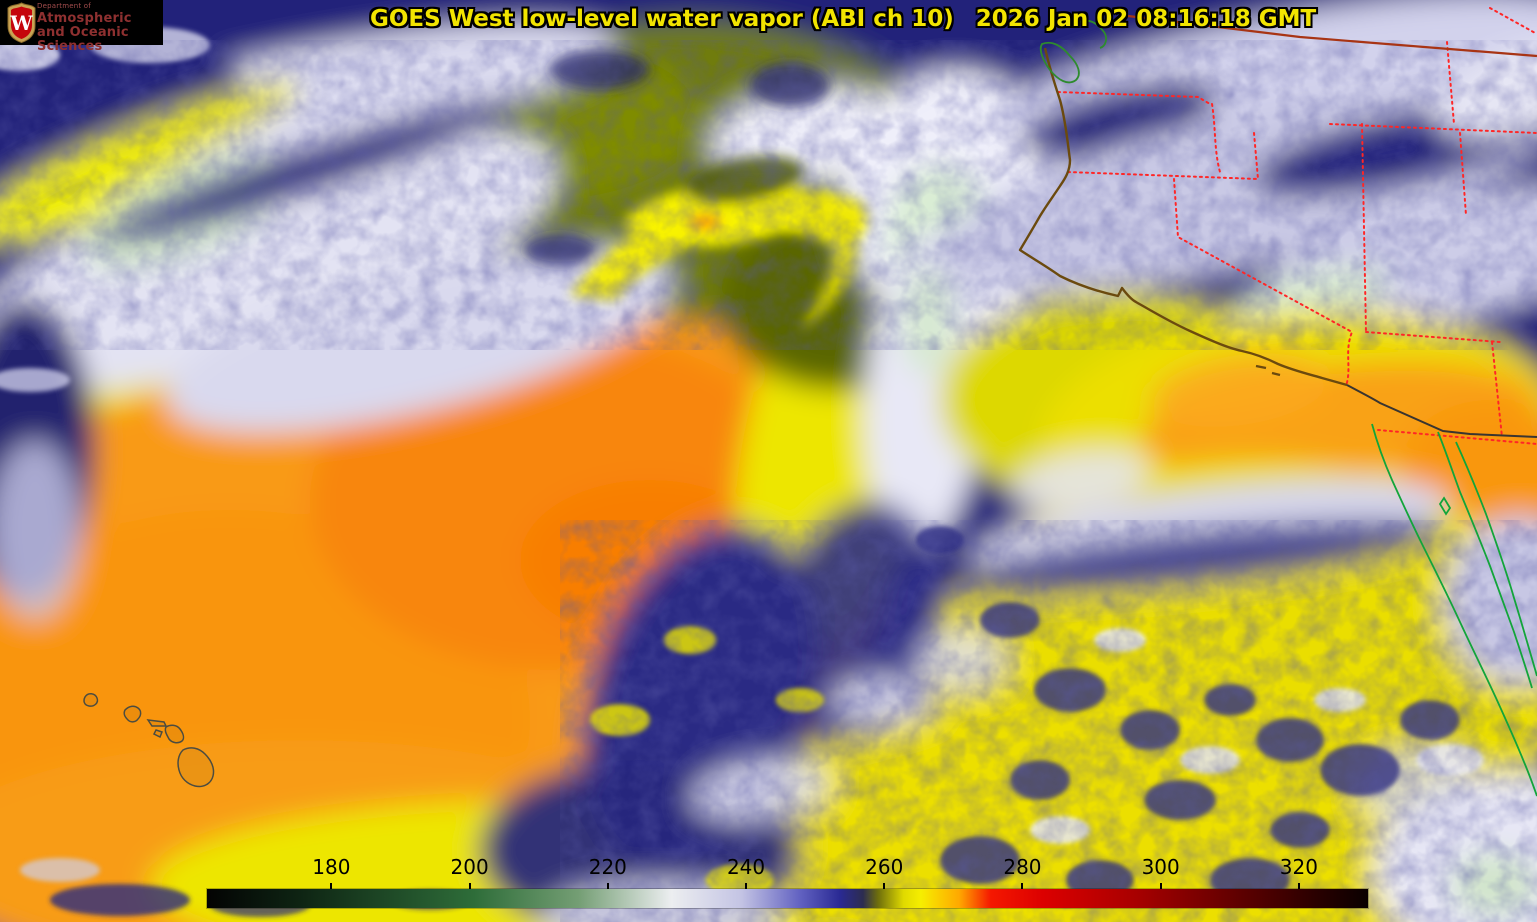  I want to click on colorbar-tick-label: 320, so click(1298, 867).